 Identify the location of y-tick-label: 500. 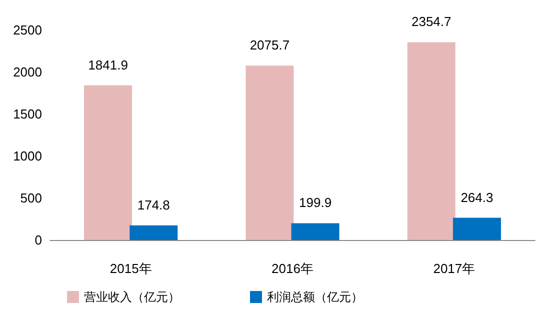
(31, 198).